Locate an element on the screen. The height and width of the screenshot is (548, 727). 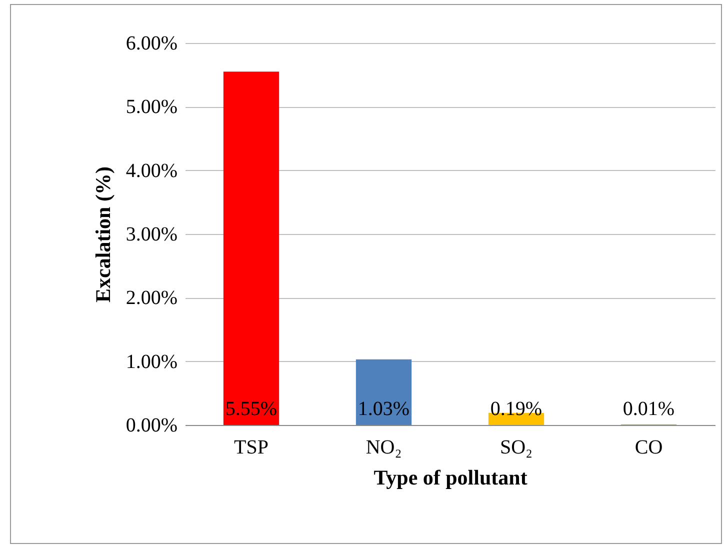
y-axis-title: Excalation (%) is located at coordinates (102, 234).